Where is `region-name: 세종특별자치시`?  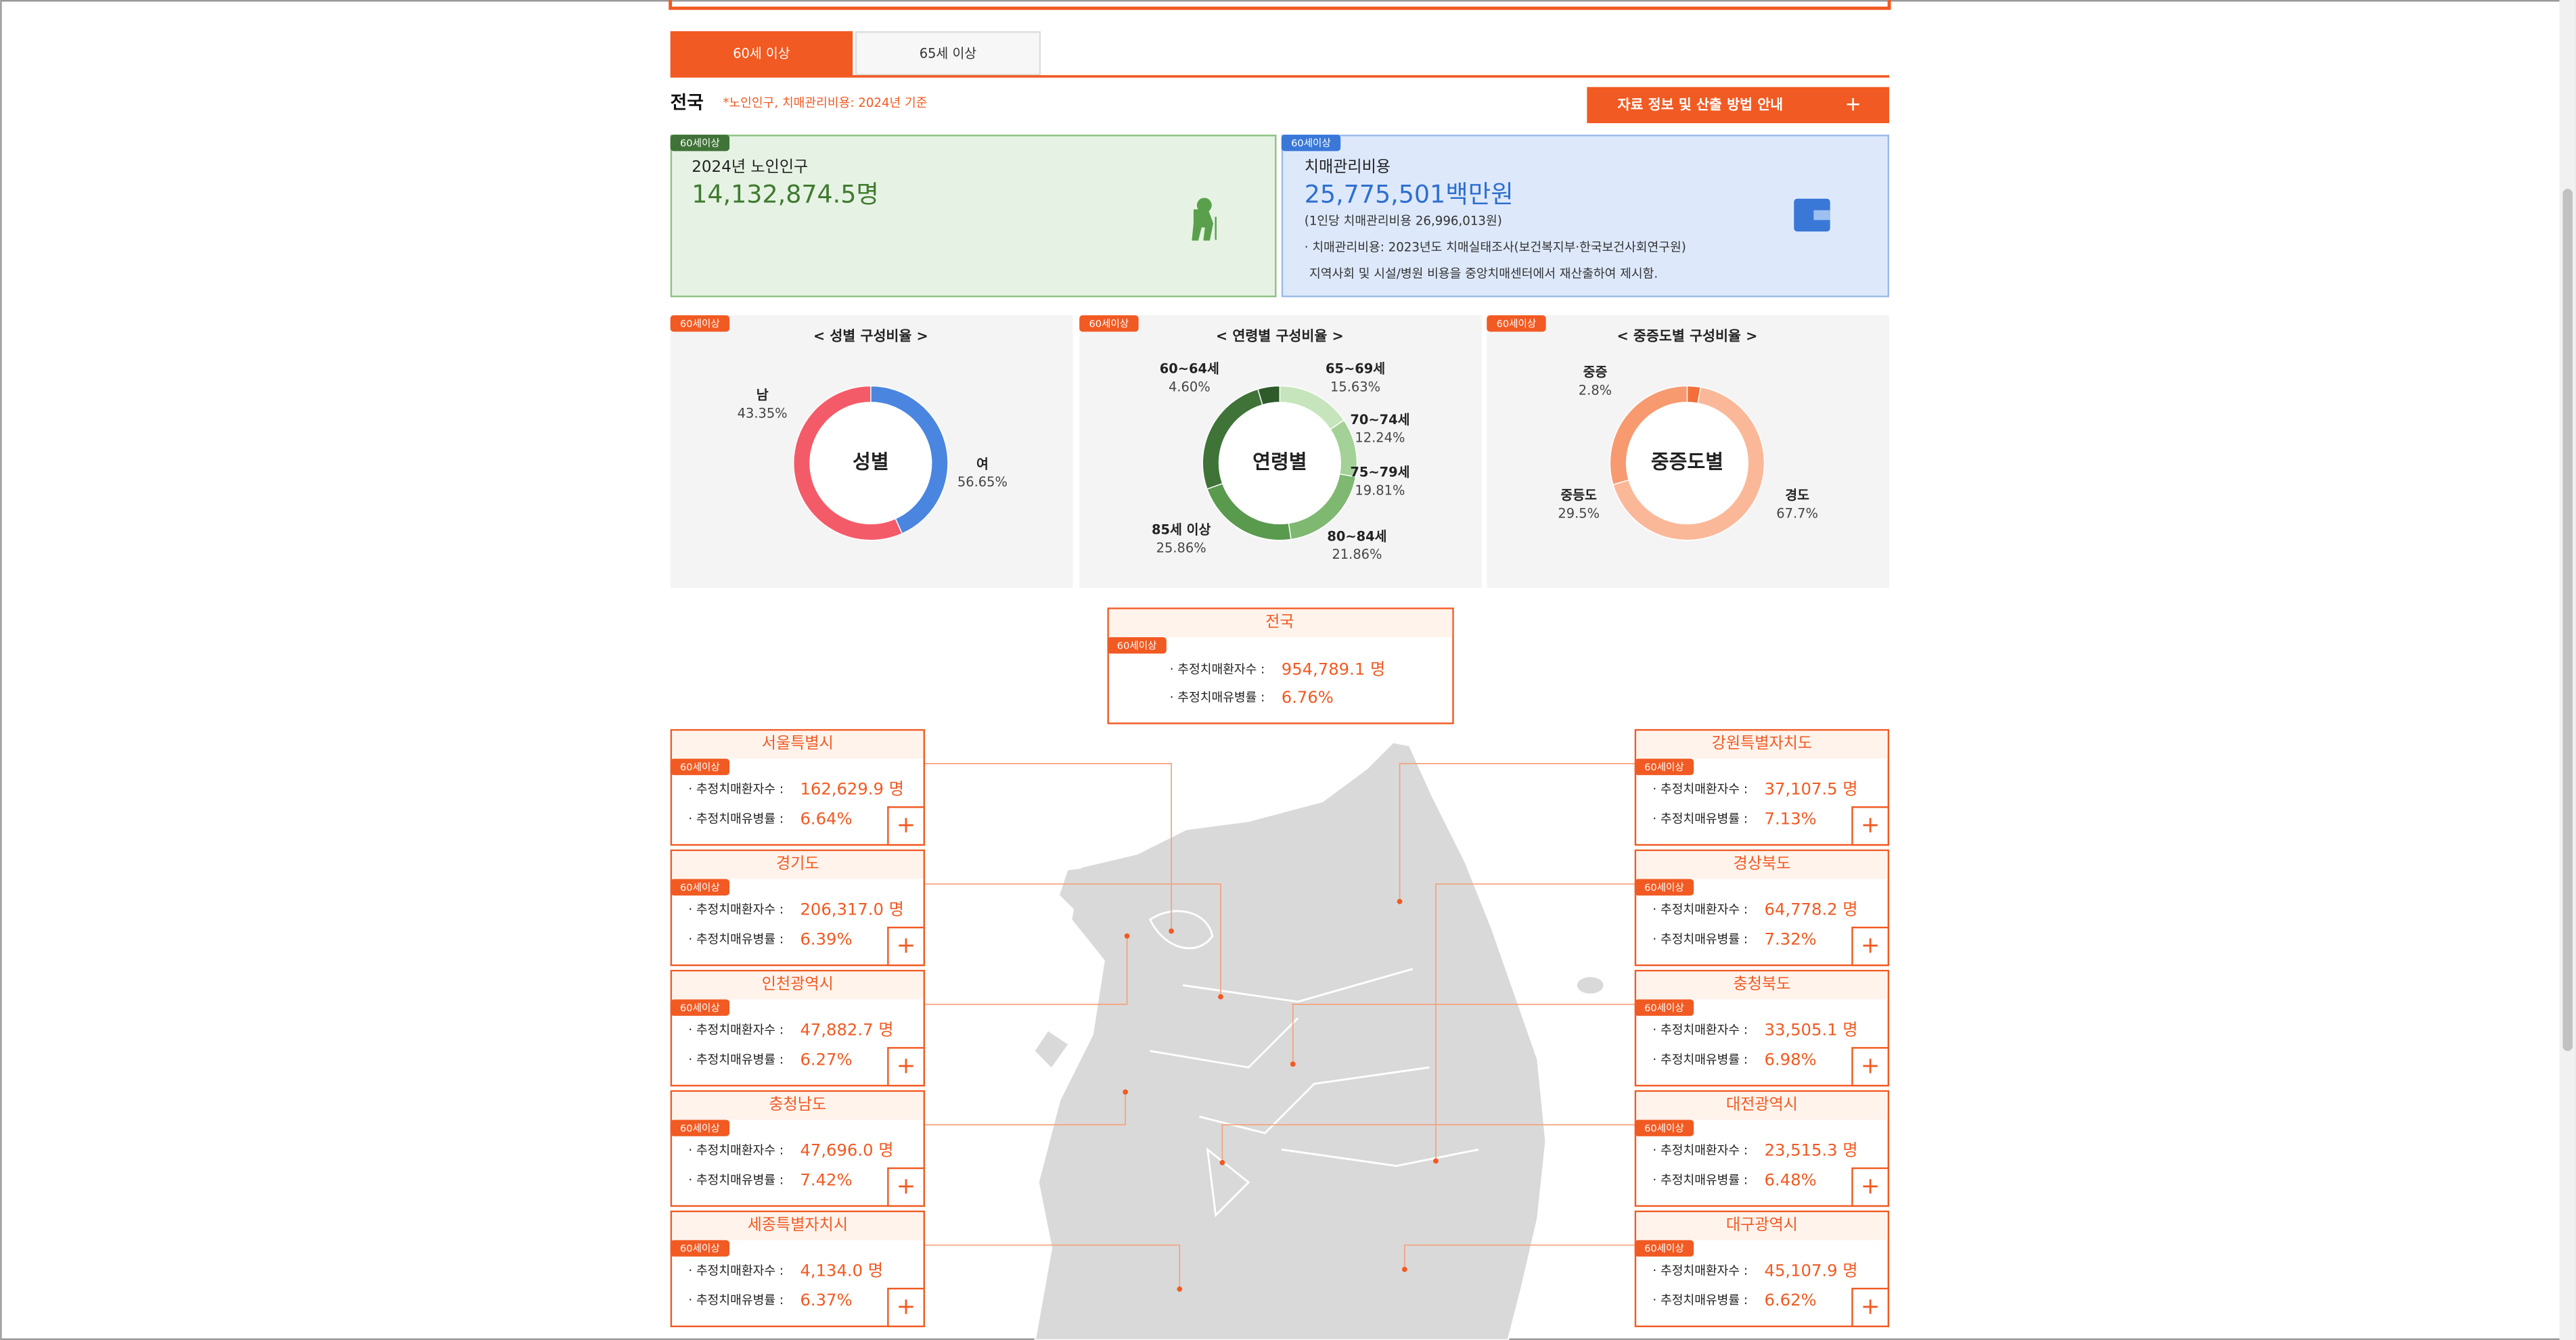 region-name: 세종특별자치시 is located at coordinates (798, 1225).